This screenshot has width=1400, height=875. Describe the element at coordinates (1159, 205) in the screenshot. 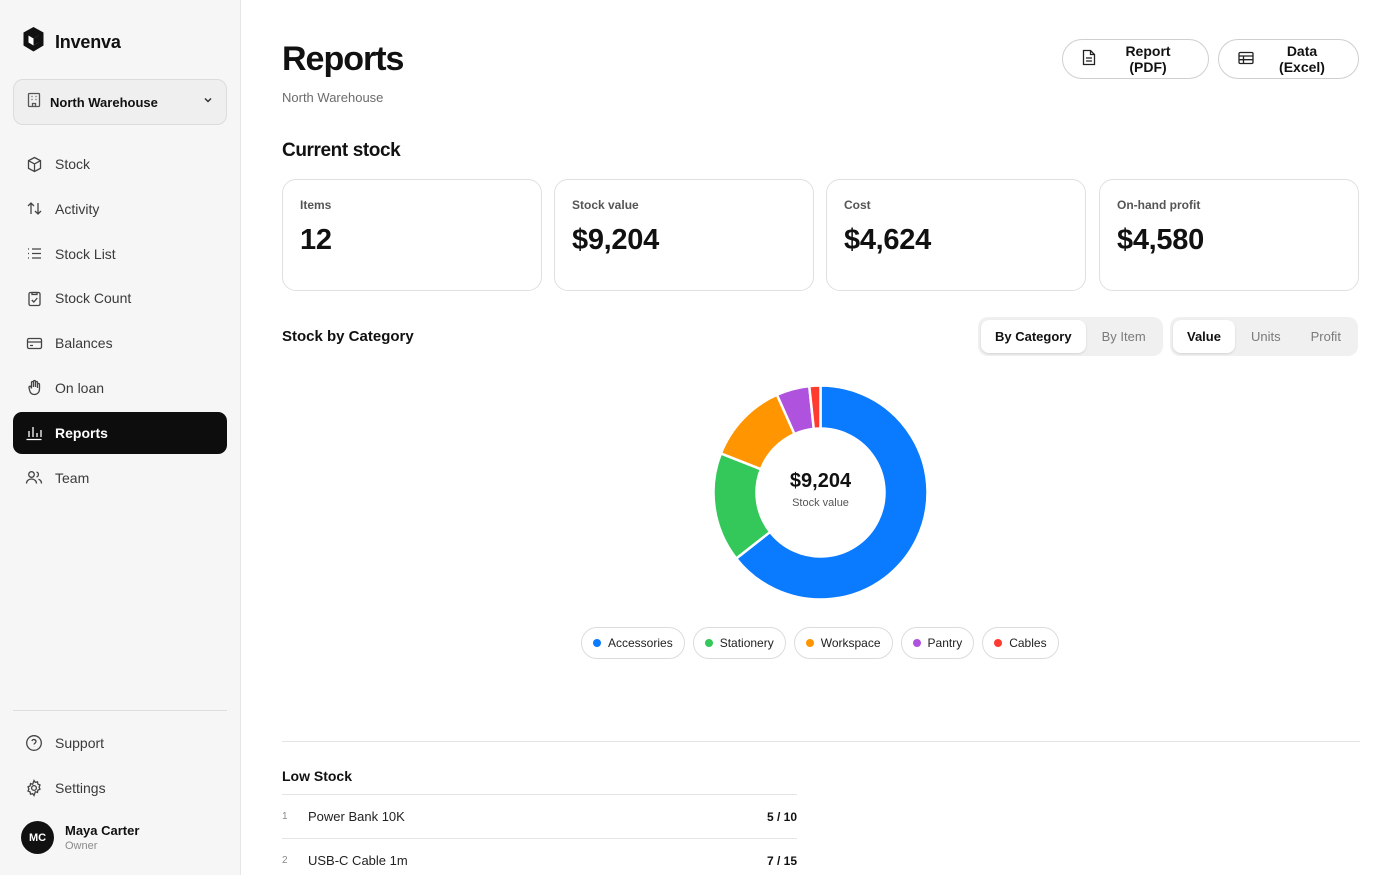

I see `stat-label: On-hand profit` at that location.